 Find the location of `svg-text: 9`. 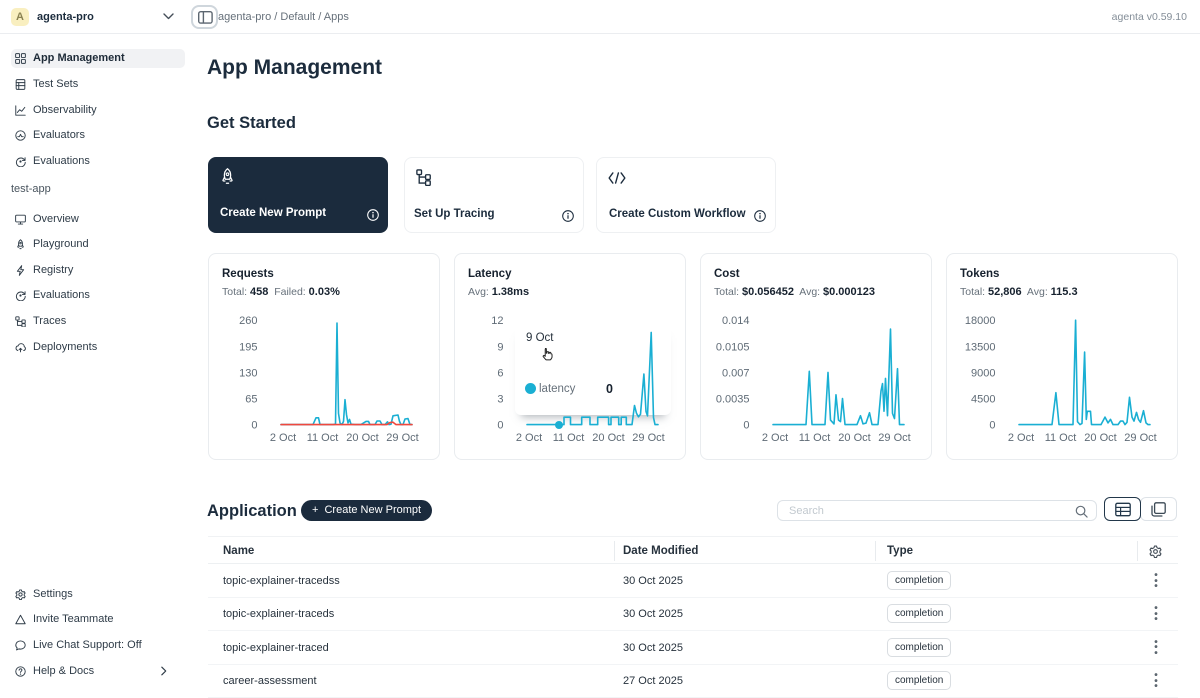

svg-text: 9 is located at coordinates (500, 347).